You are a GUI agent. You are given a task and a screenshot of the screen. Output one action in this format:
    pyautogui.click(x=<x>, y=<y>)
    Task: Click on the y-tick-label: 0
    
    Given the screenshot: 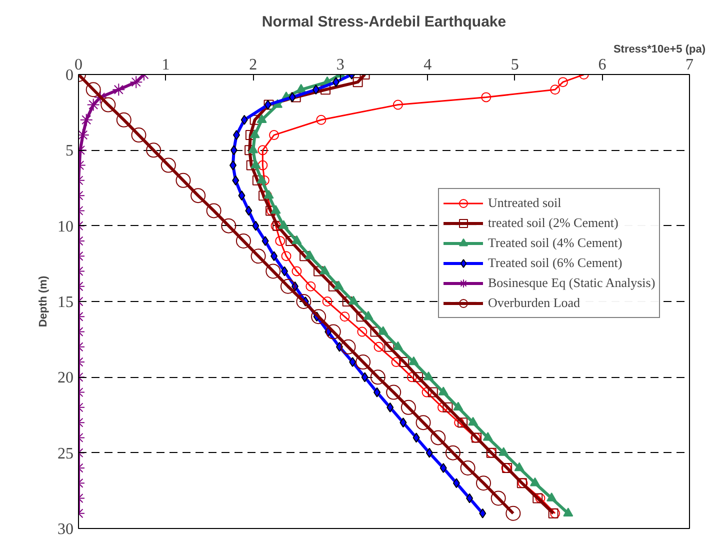 What is the action you would take?
    pyautogui.click(x=70, y=75)
    